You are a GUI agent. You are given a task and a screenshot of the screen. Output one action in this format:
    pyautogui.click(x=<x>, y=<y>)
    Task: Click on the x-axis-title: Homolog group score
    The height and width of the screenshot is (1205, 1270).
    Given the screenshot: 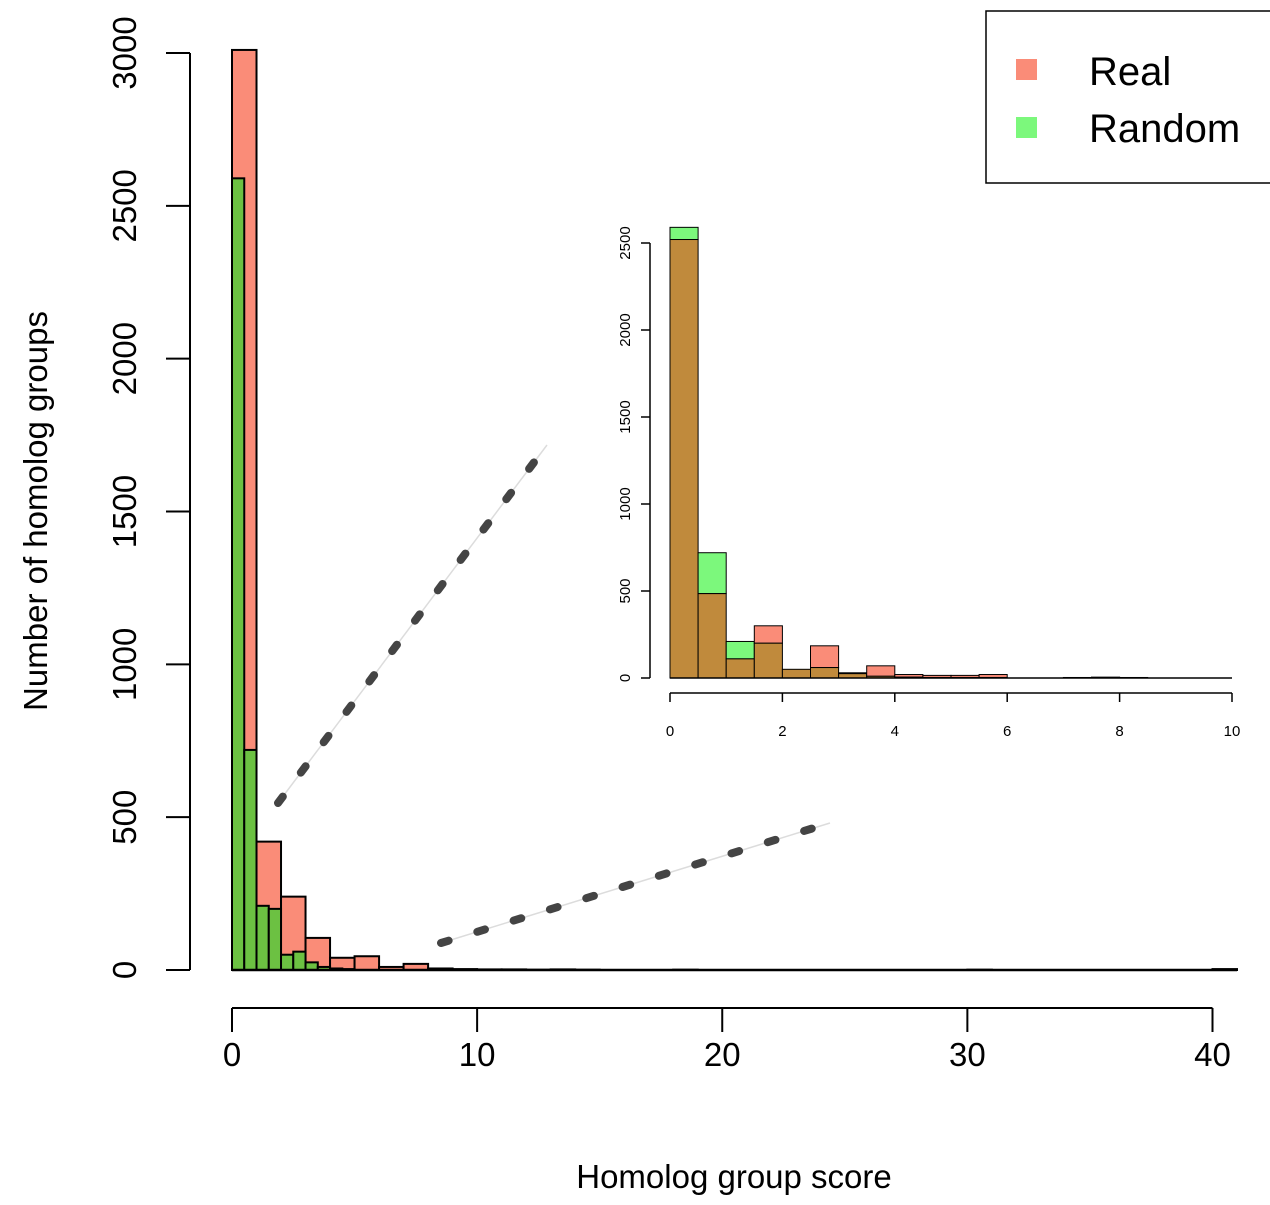 What is the action you would take?
    pyautogui.click(x=734, y=1176)
    